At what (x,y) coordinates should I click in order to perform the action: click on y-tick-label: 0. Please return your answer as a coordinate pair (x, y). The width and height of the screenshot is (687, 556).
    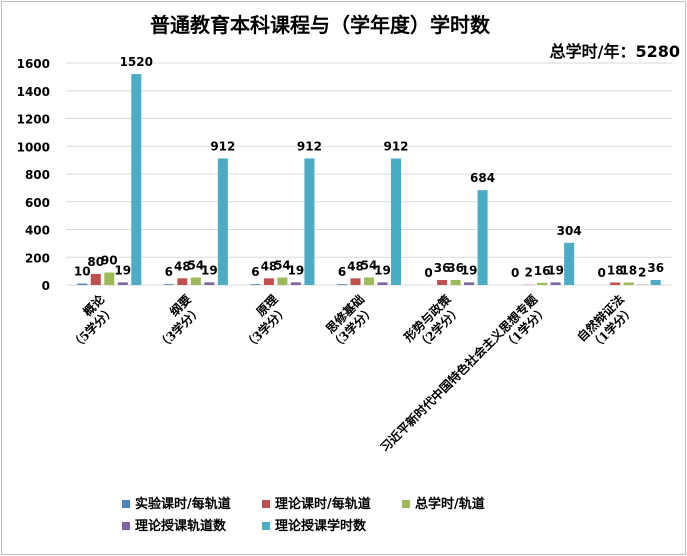
    Looking at the image, I should click on (46, 286).